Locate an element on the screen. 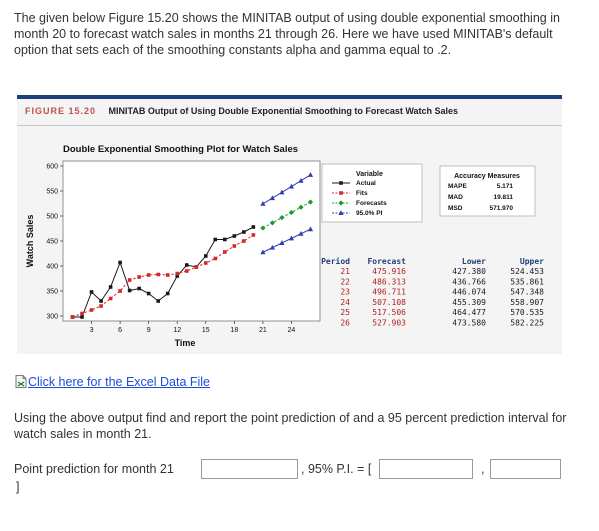 The width and height of the screenshot is (599, 531). accuracy-value-mad: 19.811 is located at coordinates (503, 197).